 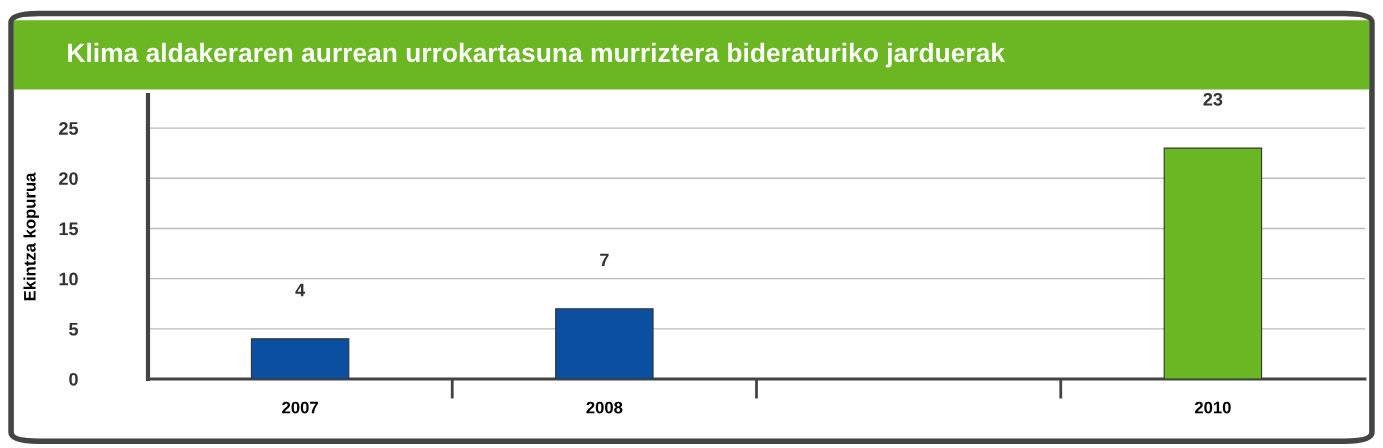 What do you see at coordinates (1212, 407) in the screenshot?
I see `x-tick-label: 2010` at bounding box center [1212, 407].